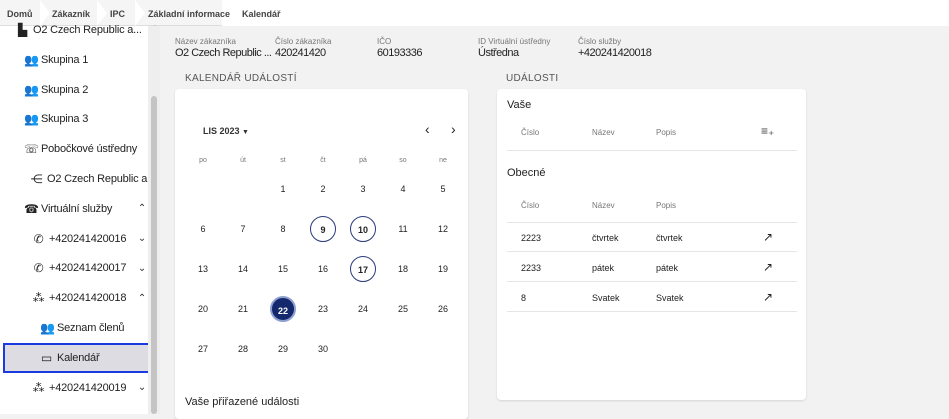 The width and height of the screenshot is (949, 419). I want to click on calendar-day: 14, so click(242, 269).